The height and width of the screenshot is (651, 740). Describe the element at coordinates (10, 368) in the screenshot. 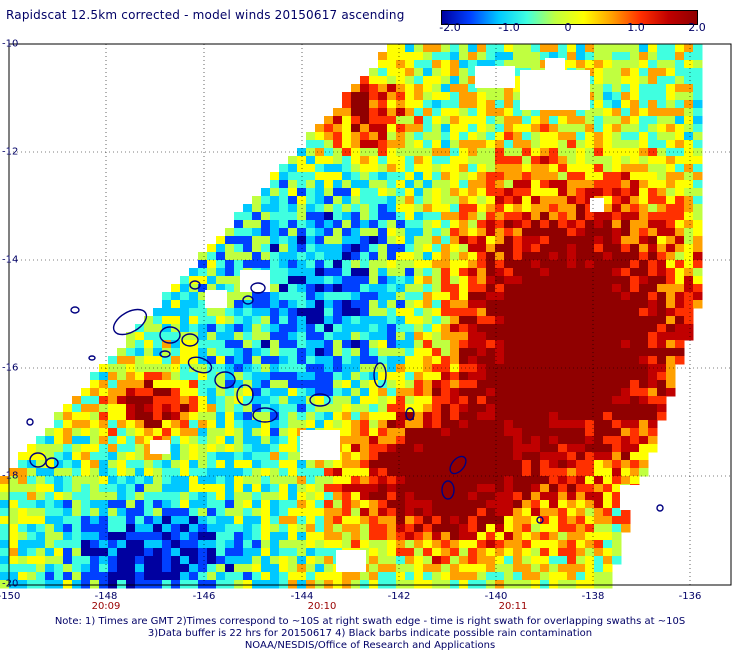

I see `lat-label: -16` at that location.